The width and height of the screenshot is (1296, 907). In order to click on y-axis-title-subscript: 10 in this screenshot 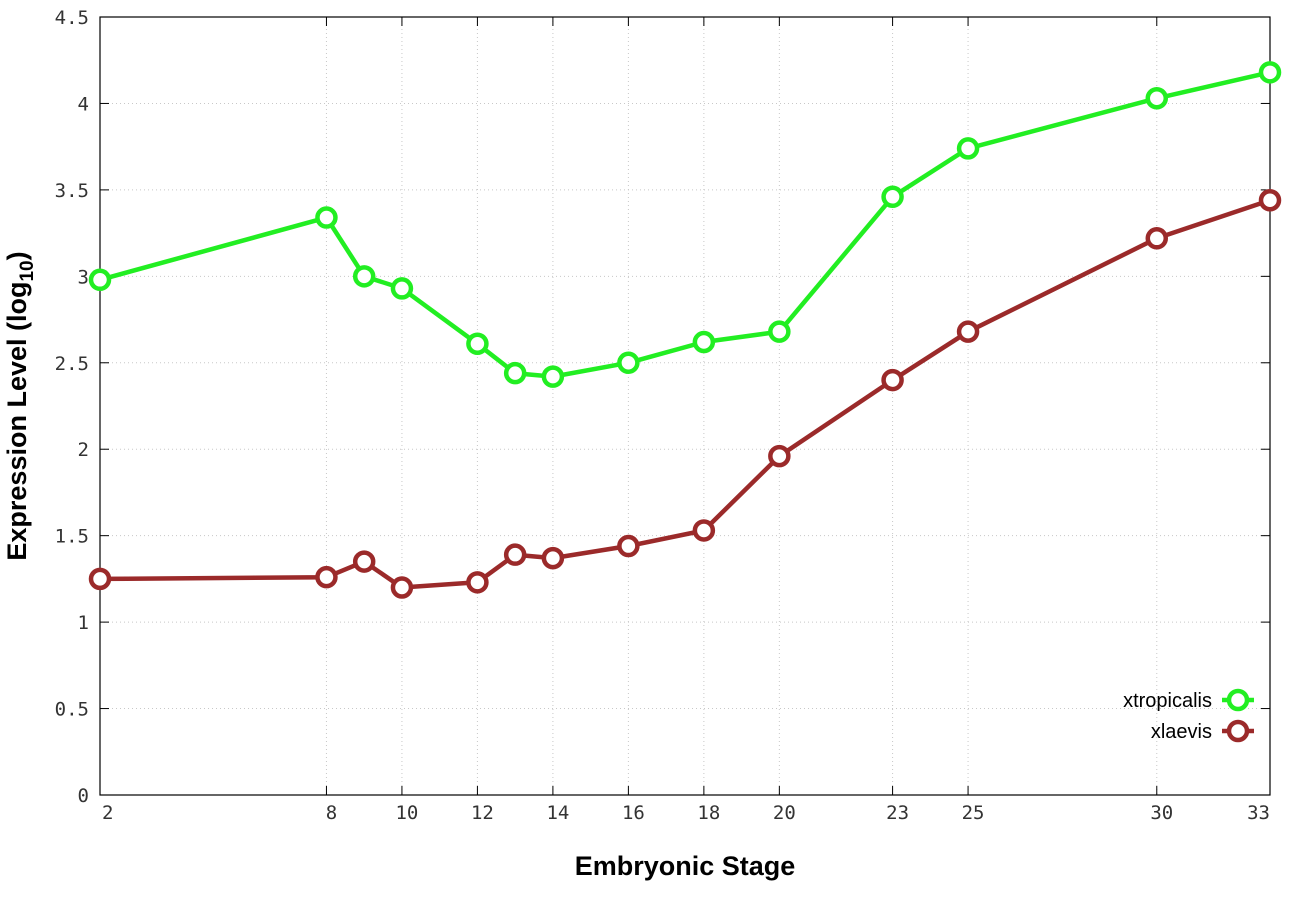, I will do `click(27, 270)`.